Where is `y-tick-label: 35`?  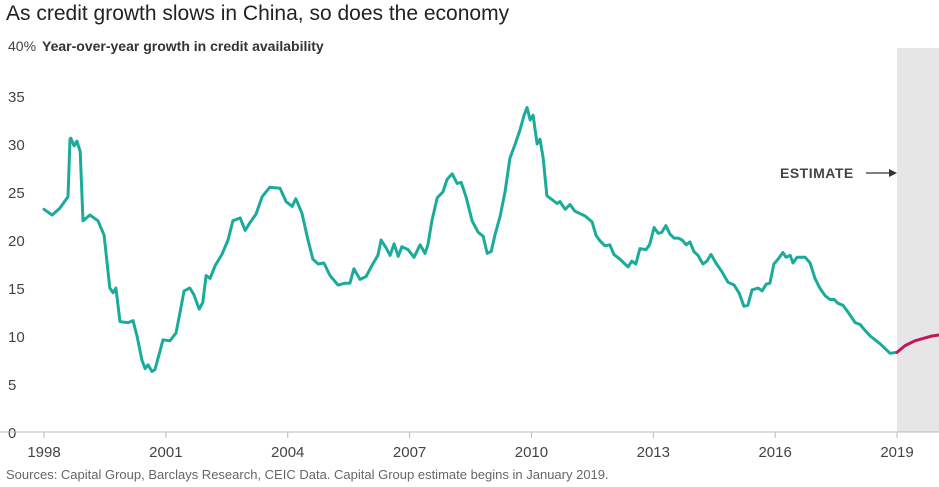
y-tick-label: 35 is located at coordinates (16, 97).